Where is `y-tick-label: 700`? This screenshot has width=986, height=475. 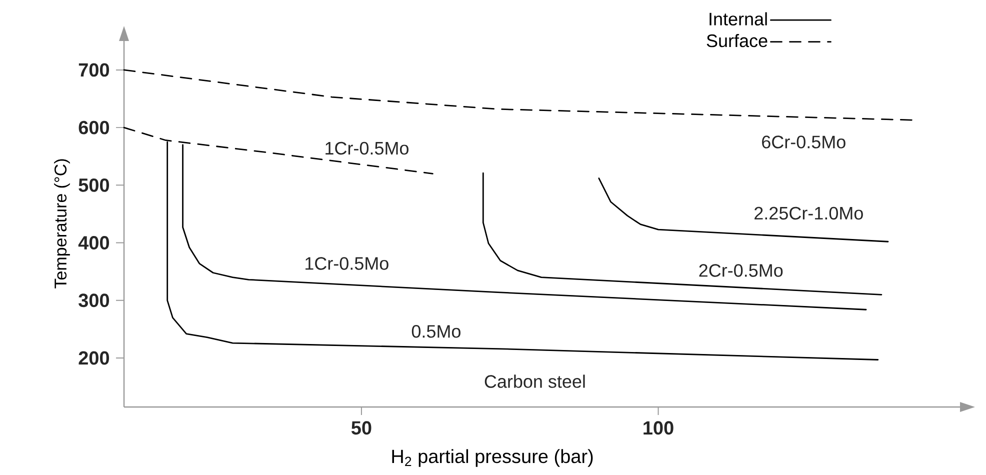
y-tick-label: 700 is located at coordinates (94, 70).